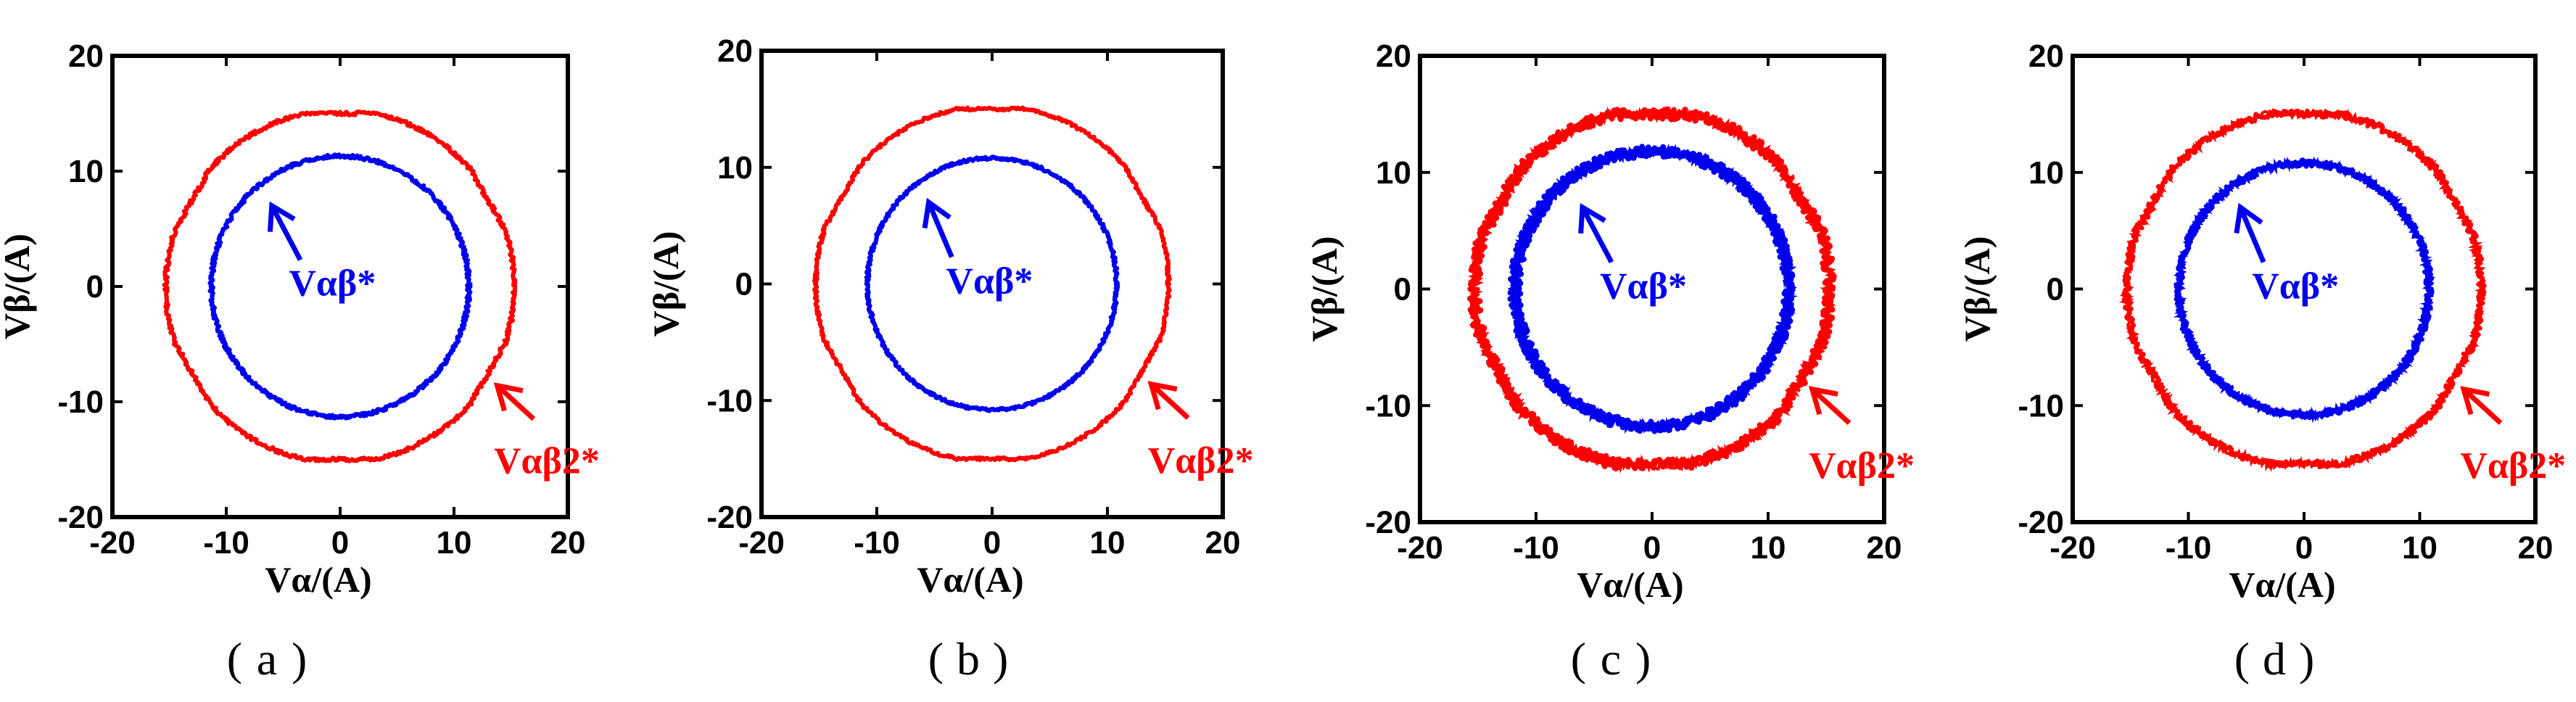 Image resolution: width=2576 pixels, height=702 pixels. I want to click on caption-letter: a, so click(267, 659).